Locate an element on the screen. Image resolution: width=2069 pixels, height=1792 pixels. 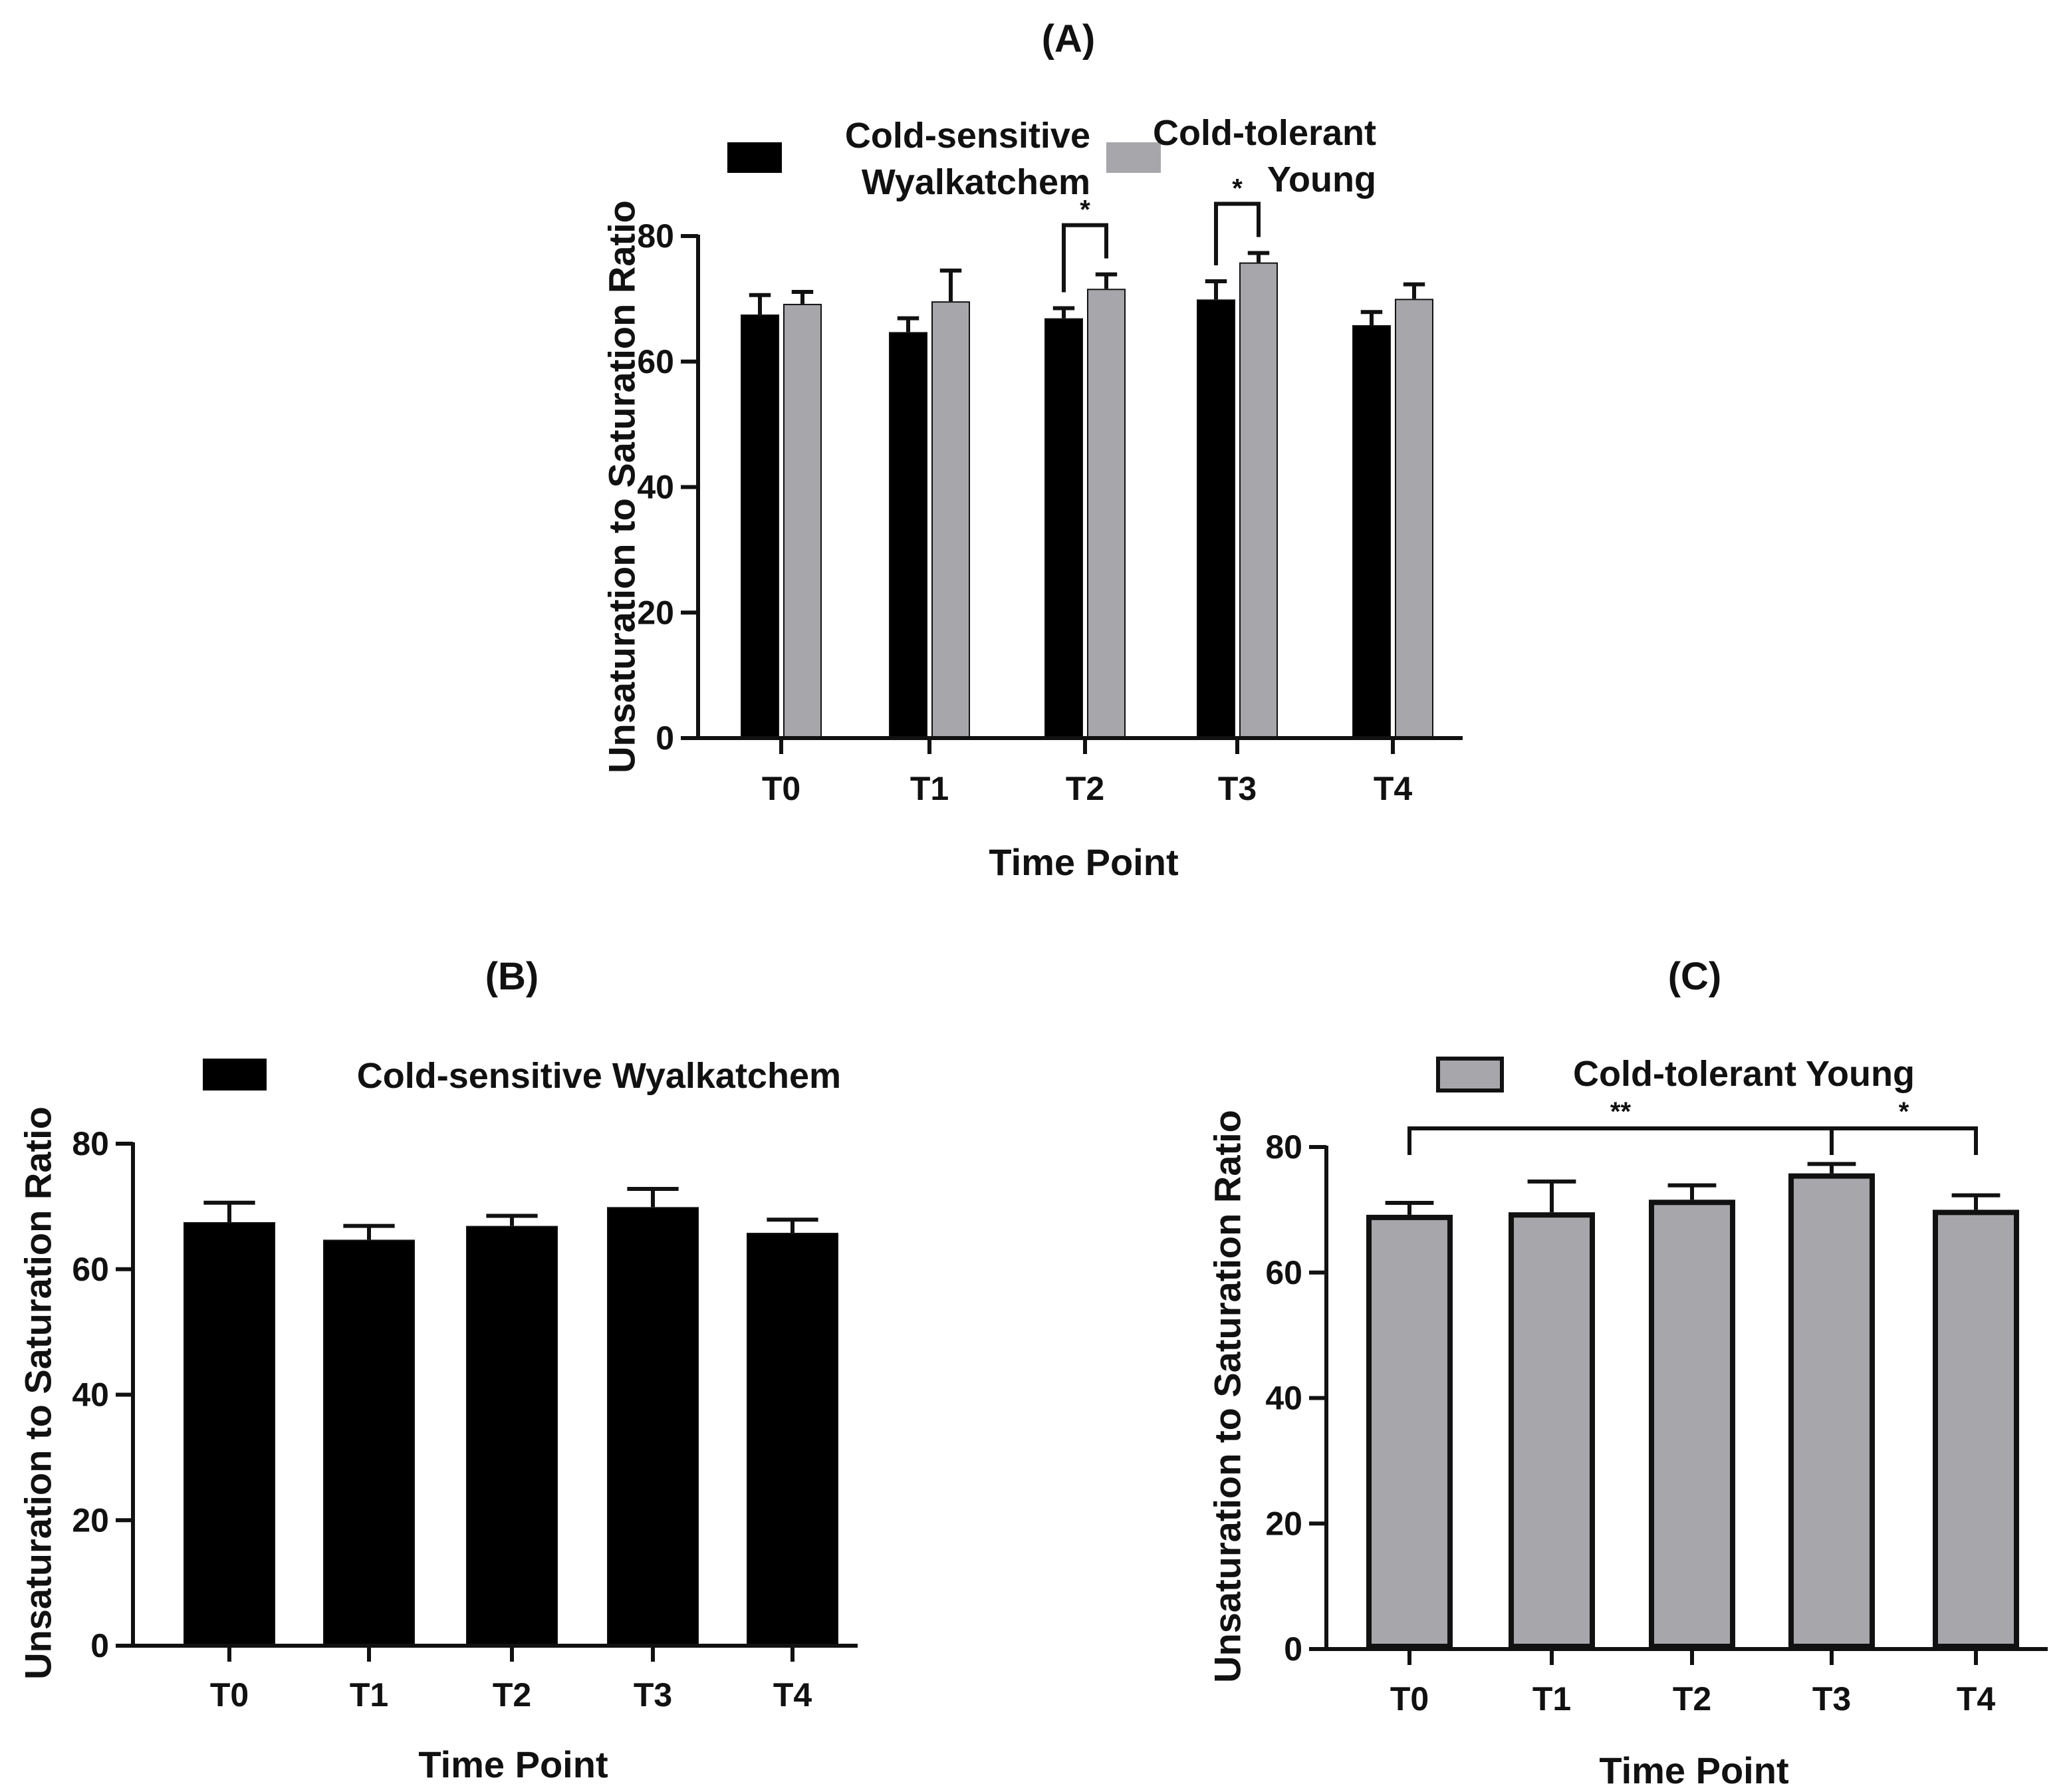
legend-label: Cold-tolerant Young is located at coordinates (1744, 1074).